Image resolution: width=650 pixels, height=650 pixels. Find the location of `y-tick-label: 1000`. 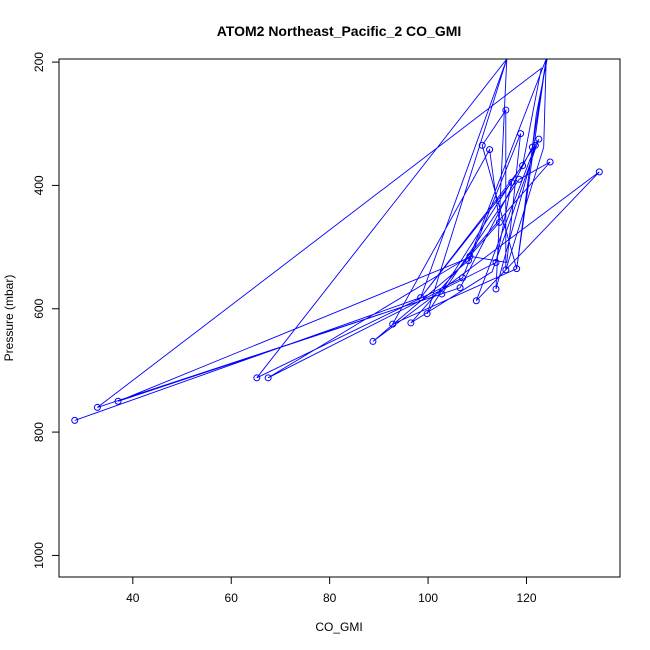

y-tick-label: 1000 is located at coordinates (39, 555).